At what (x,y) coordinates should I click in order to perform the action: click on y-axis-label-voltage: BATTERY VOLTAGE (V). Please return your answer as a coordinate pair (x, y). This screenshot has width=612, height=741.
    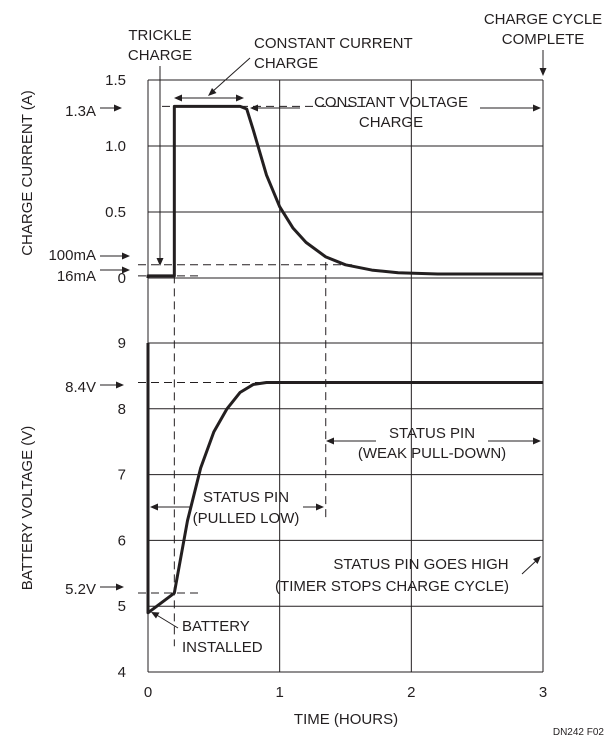
    Looking at the image, I should click on (27, 508).